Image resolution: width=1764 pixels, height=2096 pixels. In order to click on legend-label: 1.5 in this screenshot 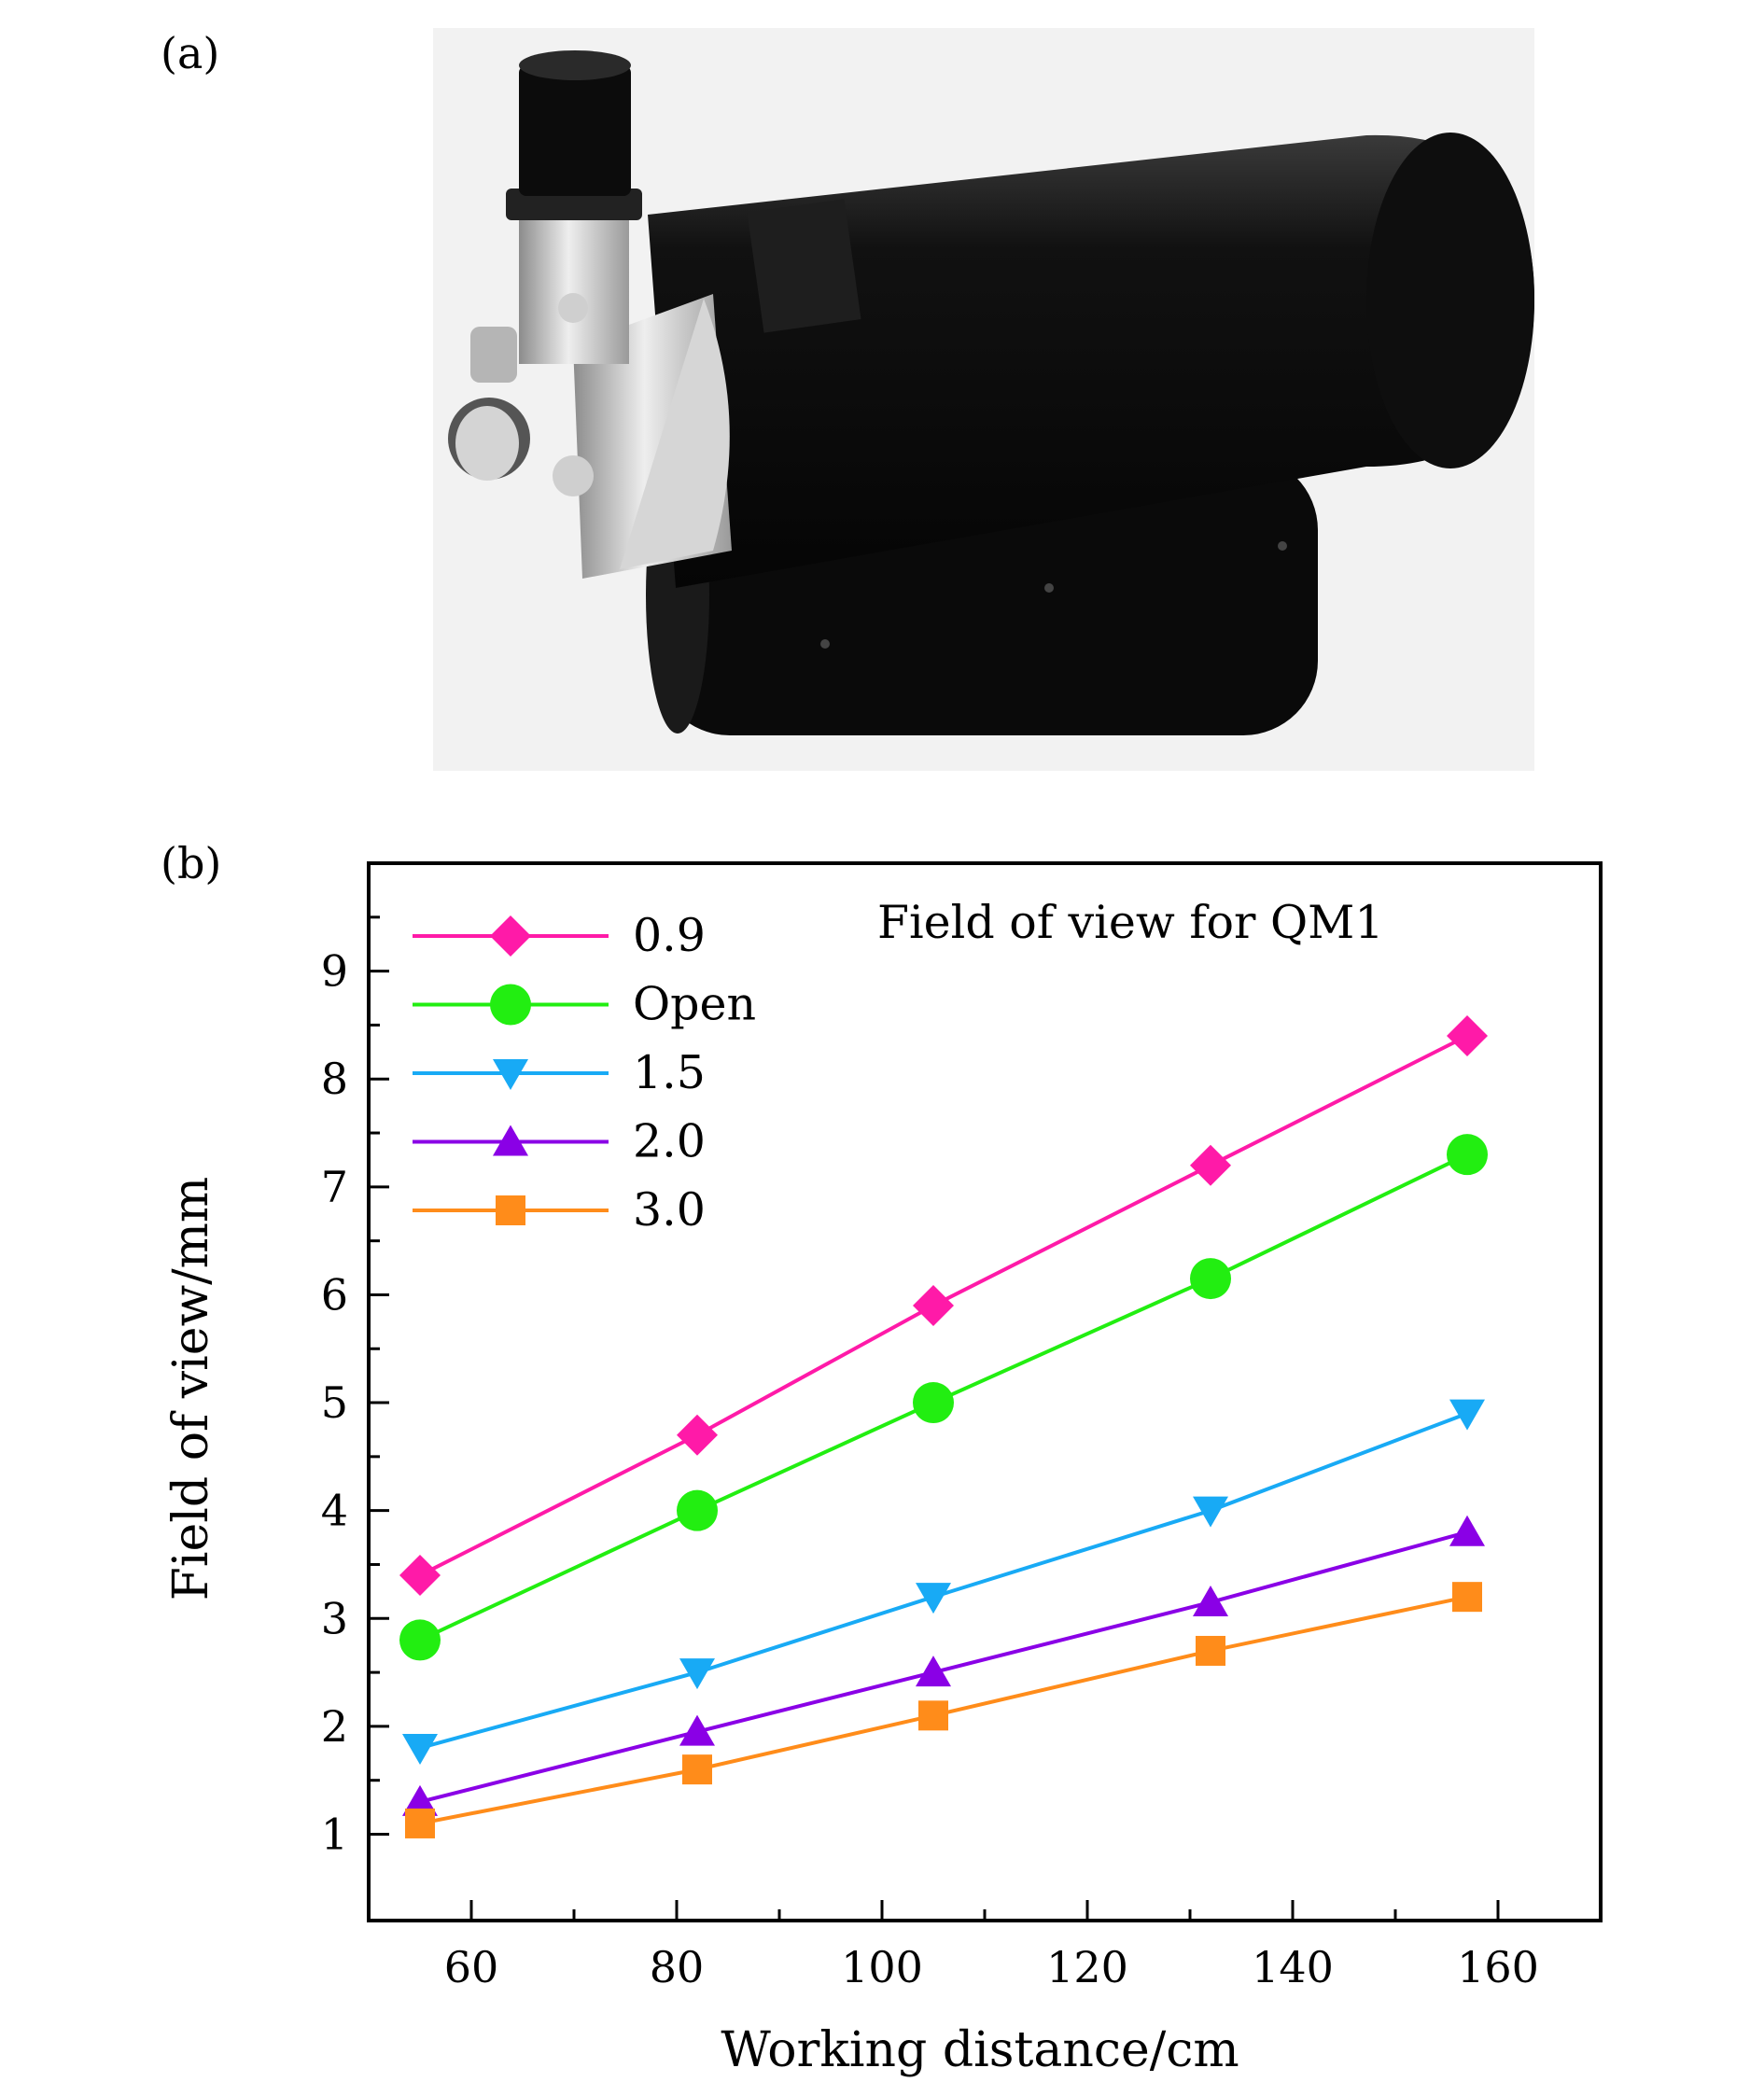, I will do `click(669, 1072)`.